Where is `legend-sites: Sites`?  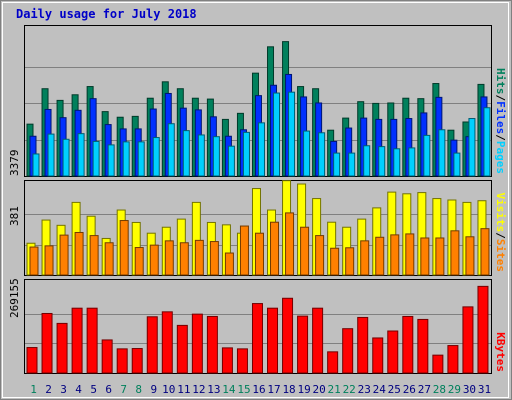 legend-sites: Sites is located at coordinates (500, 255).